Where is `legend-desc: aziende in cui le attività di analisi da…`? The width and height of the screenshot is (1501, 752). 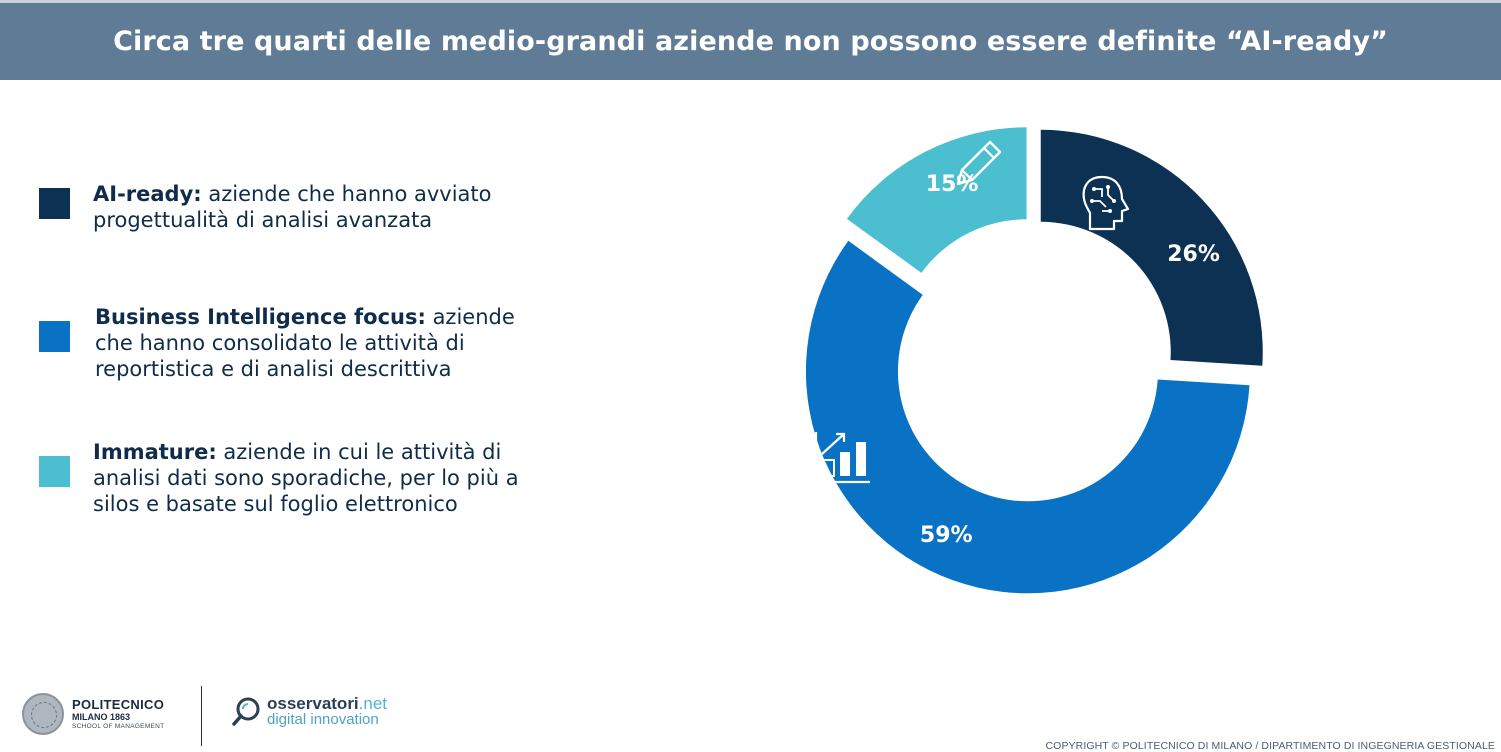 legend-desc: aziende in cui le attività di analisi da… is located at coordinates (306, 478).